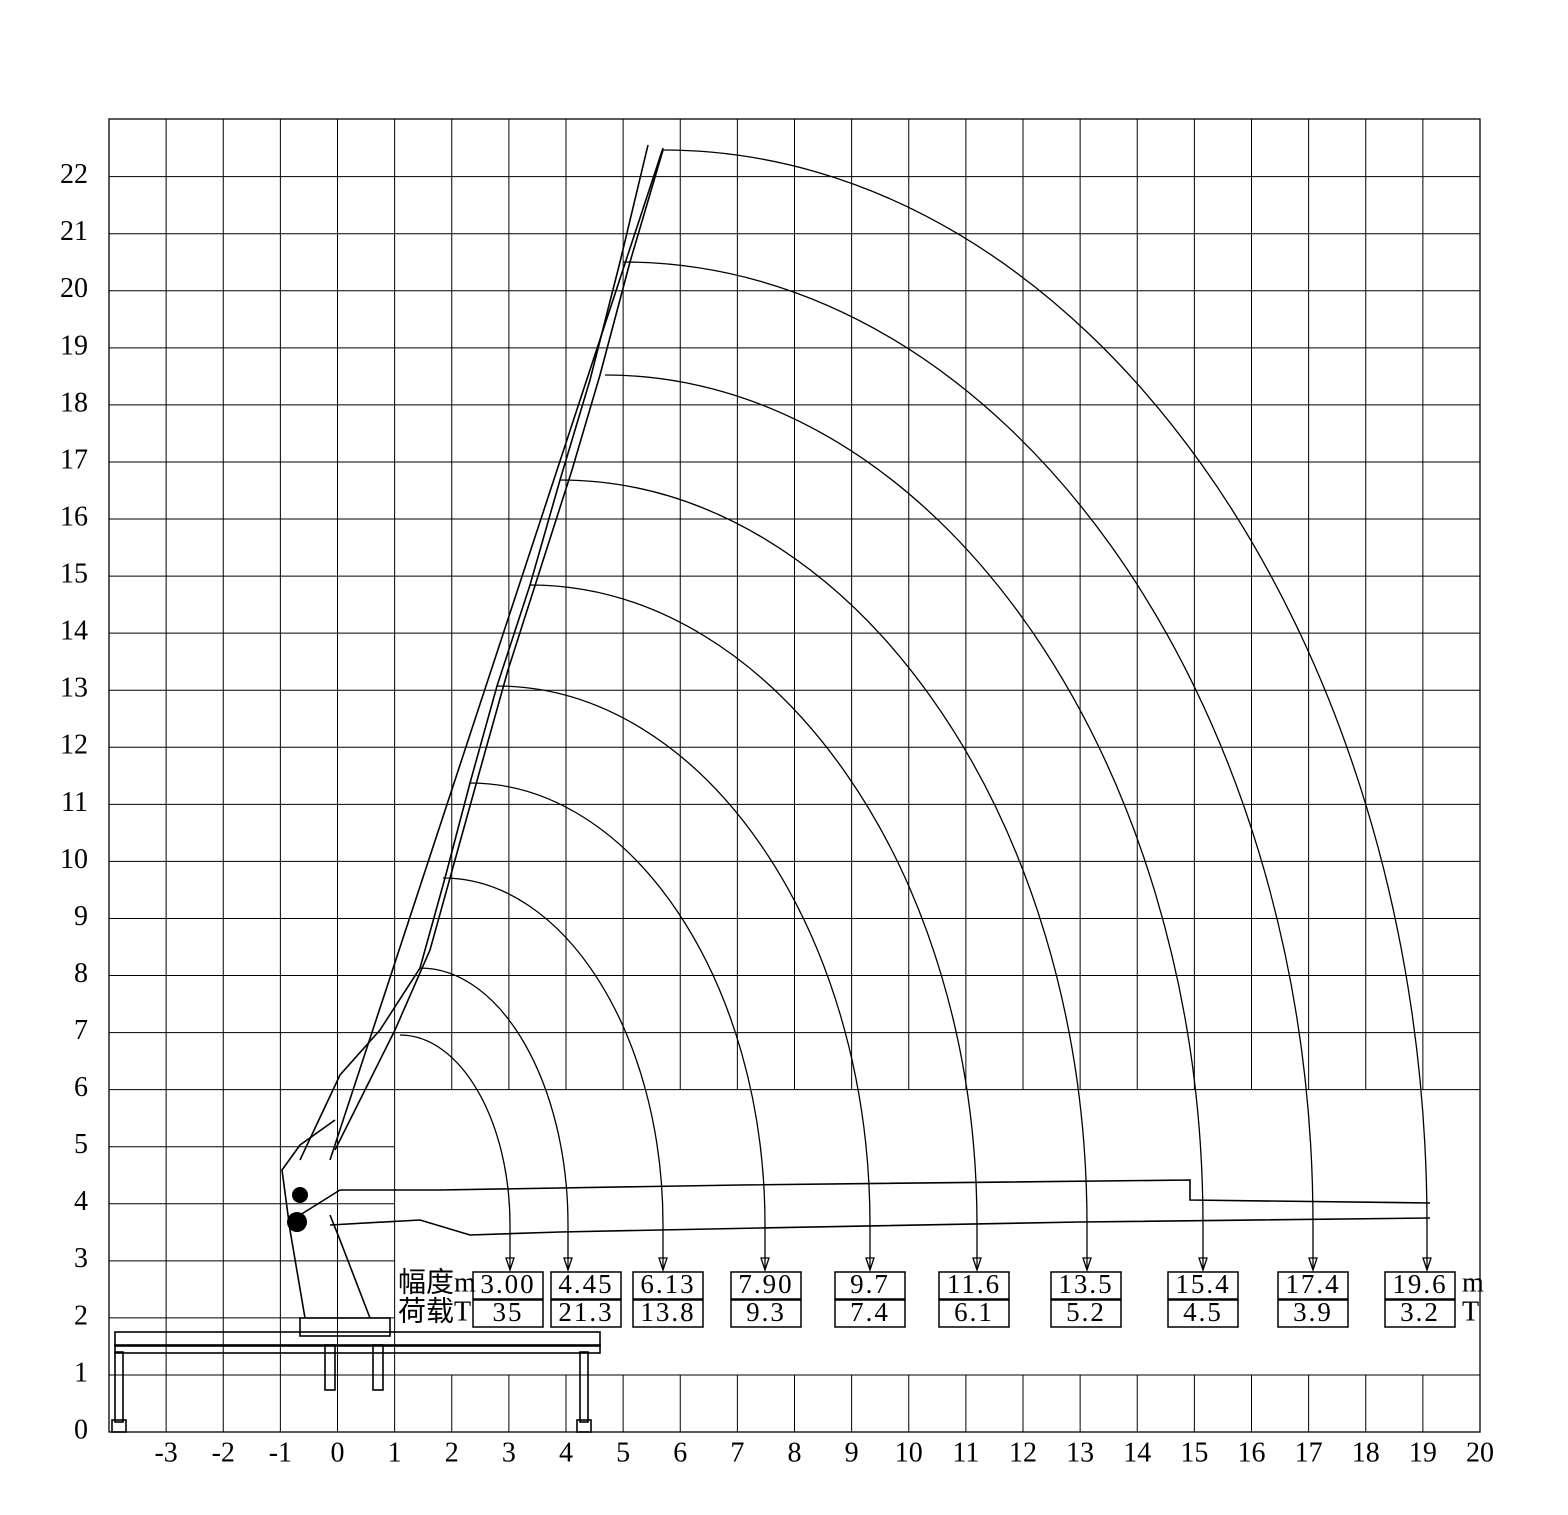 Image resolution: width=1568 pixels, height=1515 pixels. I want to click on radius-label: 幅度m, so click(437, 1282).